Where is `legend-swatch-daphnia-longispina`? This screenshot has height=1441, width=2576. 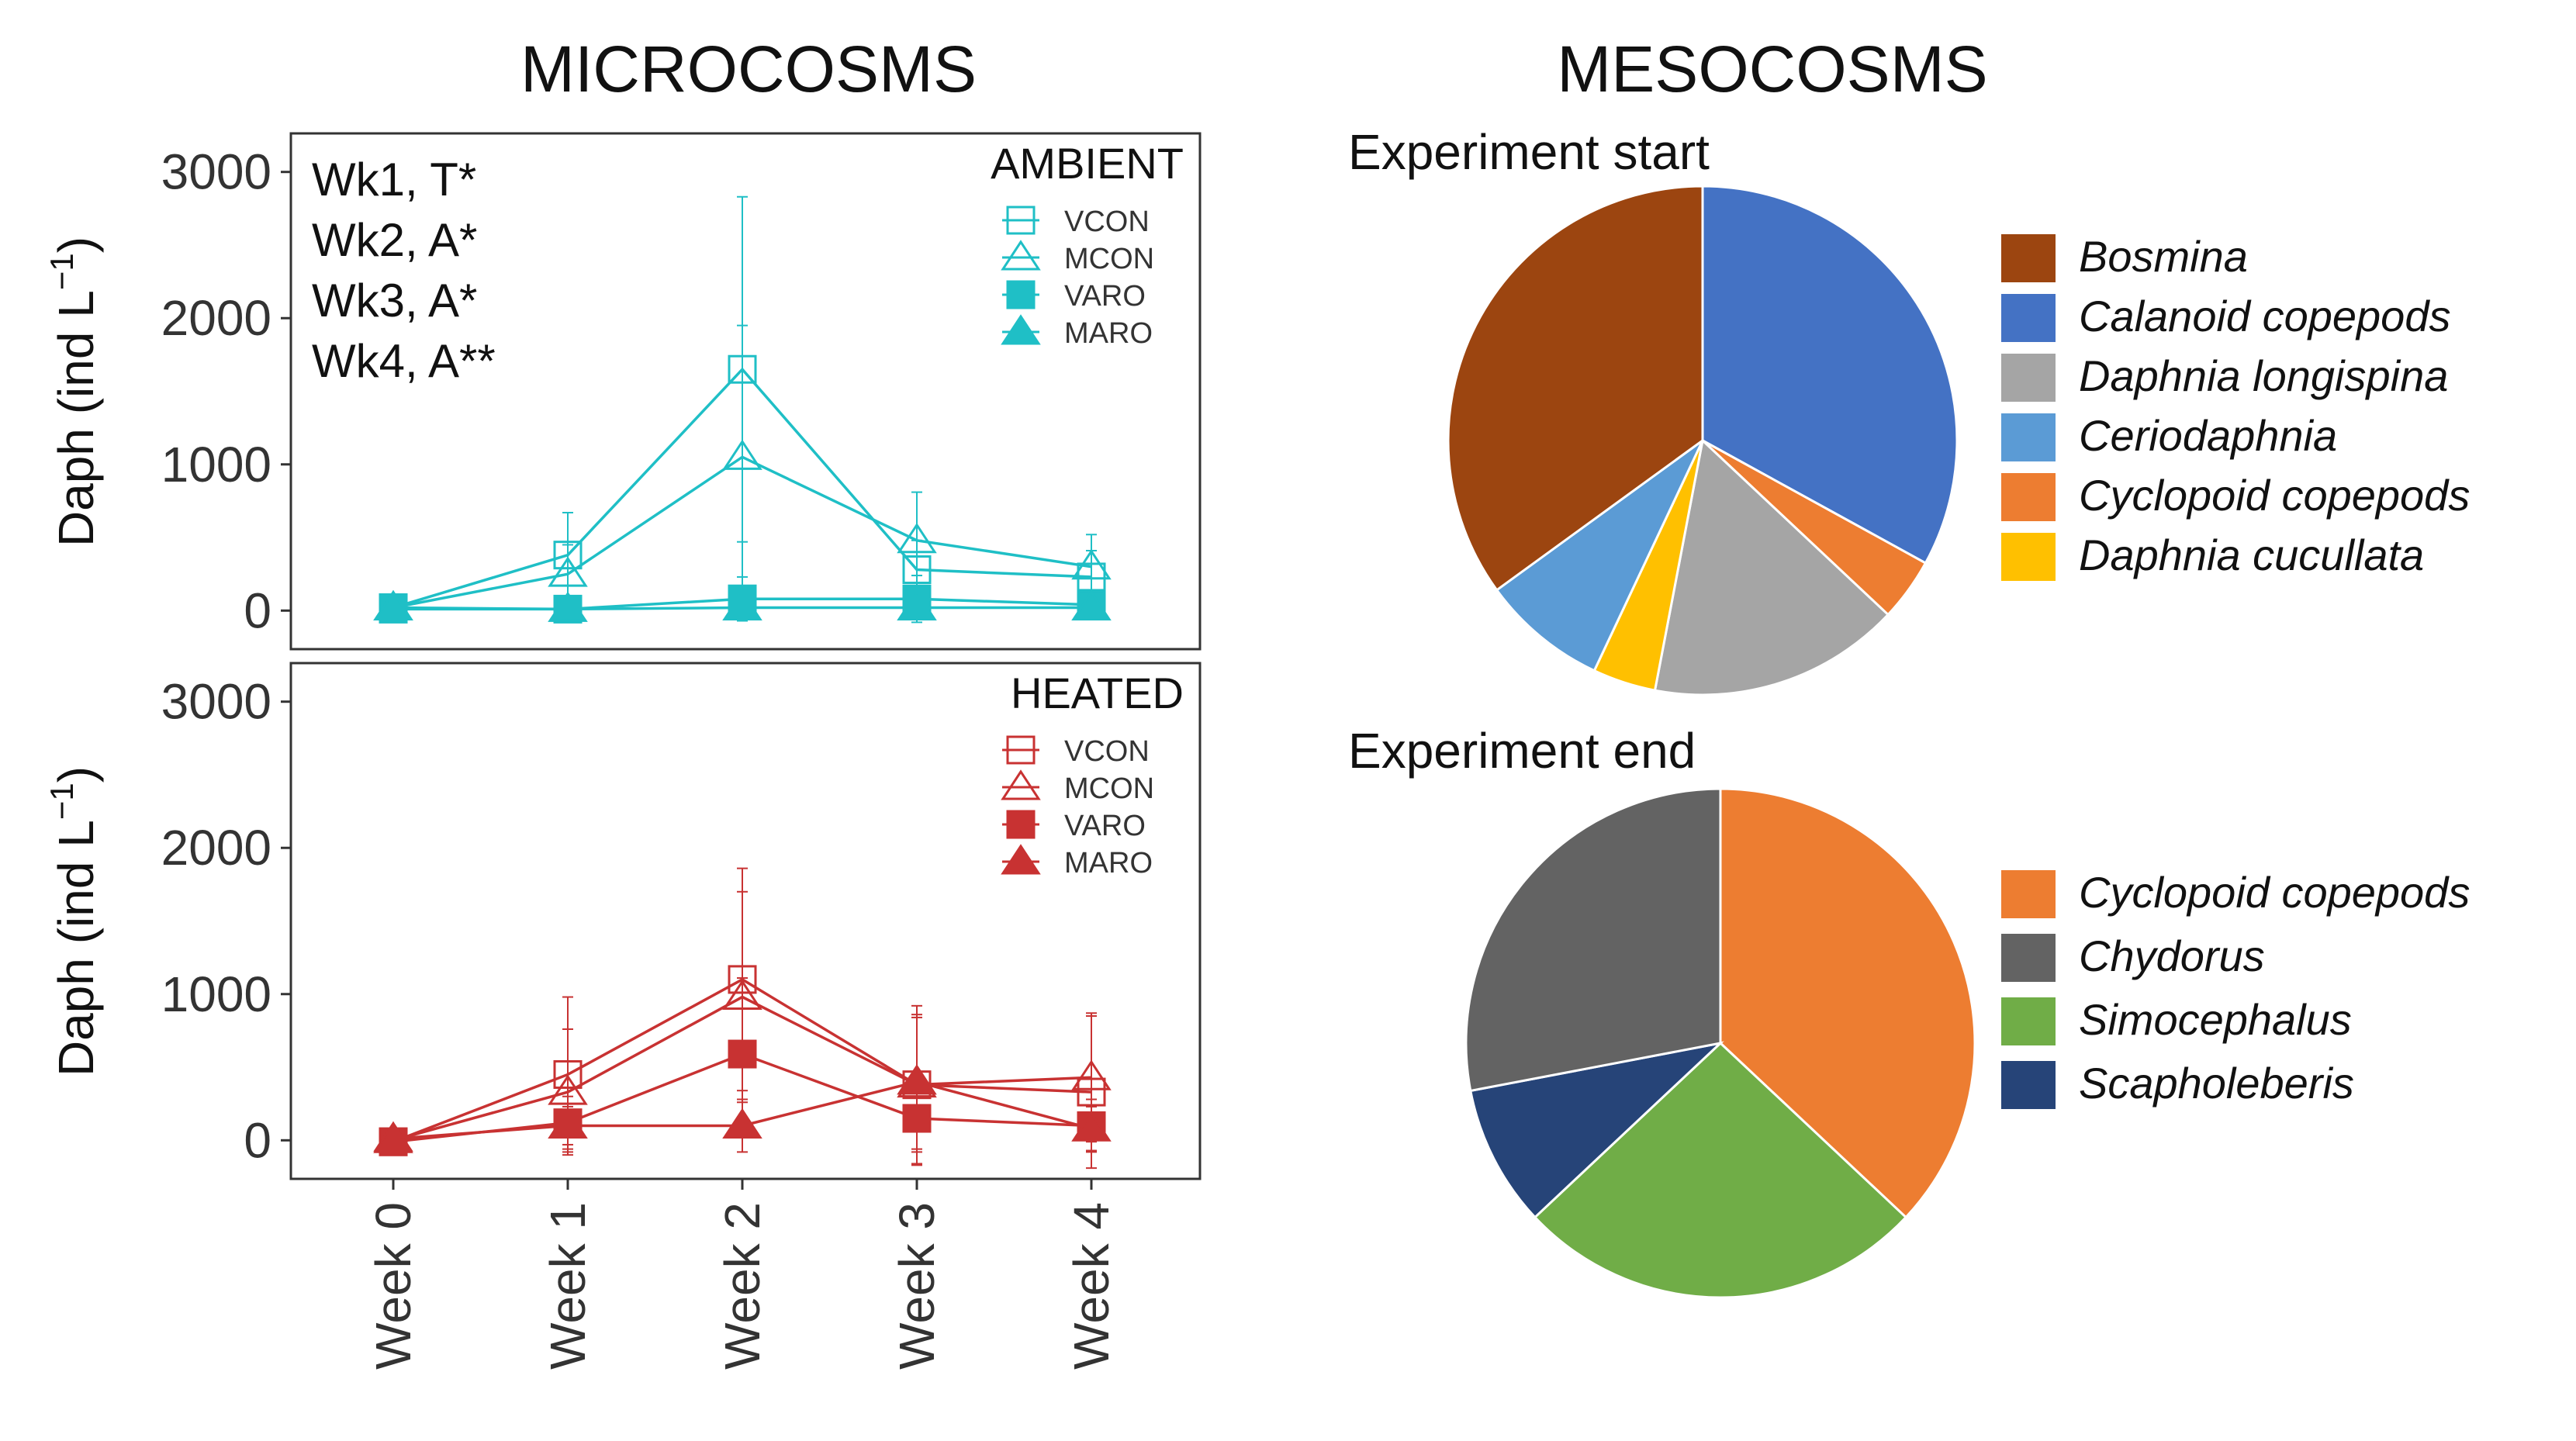
legend-swatch-daphnia-longispina is located at coordinates (2028, 378).